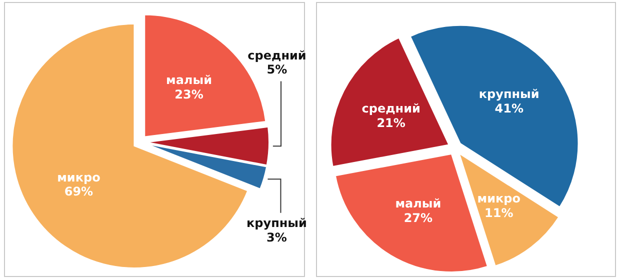  I want to click on data-label: 41%, so click(509, 109).